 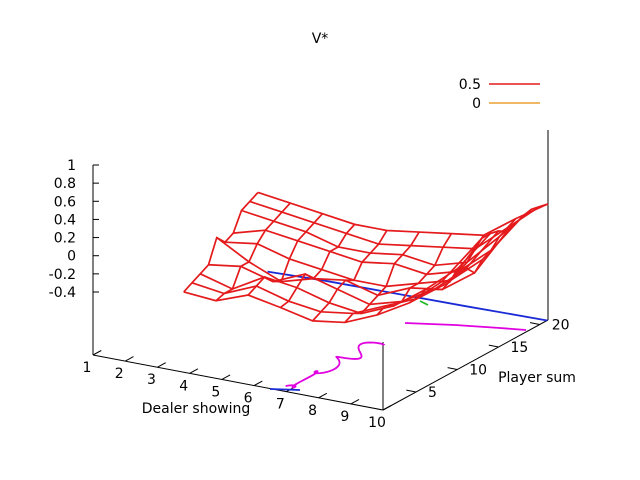 I want to click on dealer-tick-label: 3, so click(x=151, y=380).